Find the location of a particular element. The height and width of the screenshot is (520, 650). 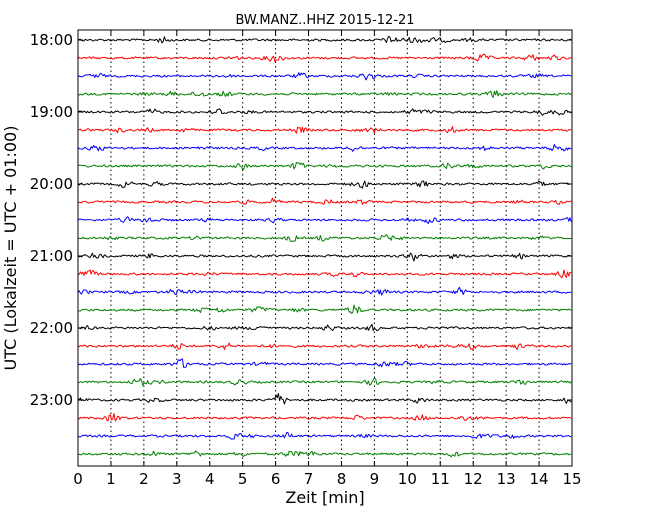

x-tick-label: 6 is located at coordinates (276, 479).